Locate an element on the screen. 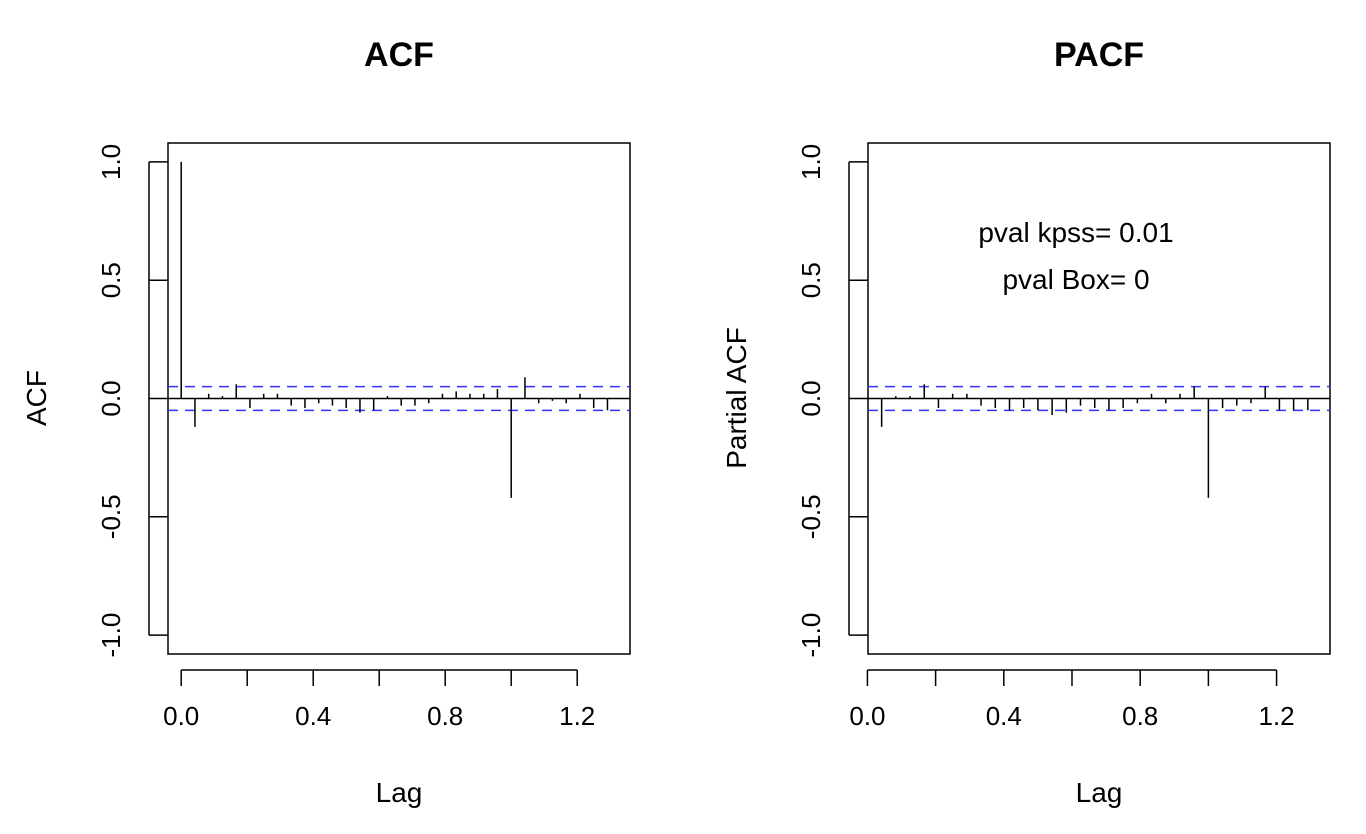  acf-y-label: ACF is located at coordinates (36, 398).